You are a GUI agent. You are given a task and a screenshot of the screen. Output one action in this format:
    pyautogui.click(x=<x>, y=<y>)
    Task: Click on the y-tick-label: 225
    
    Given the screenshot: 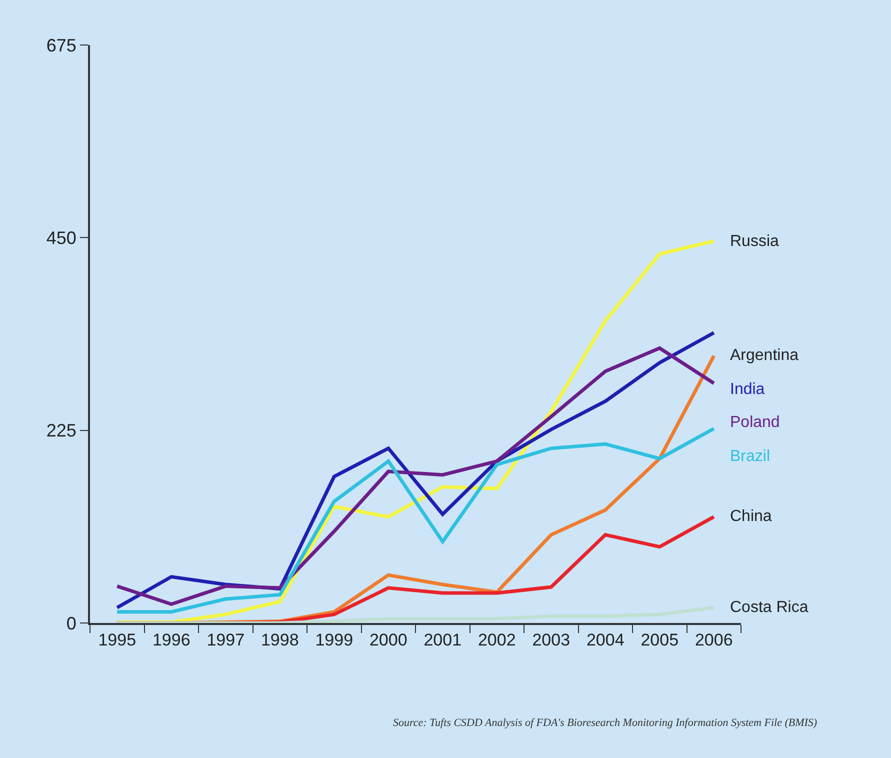 What is the action you would take?
    pyautogui.click(x=61, y=430)
    